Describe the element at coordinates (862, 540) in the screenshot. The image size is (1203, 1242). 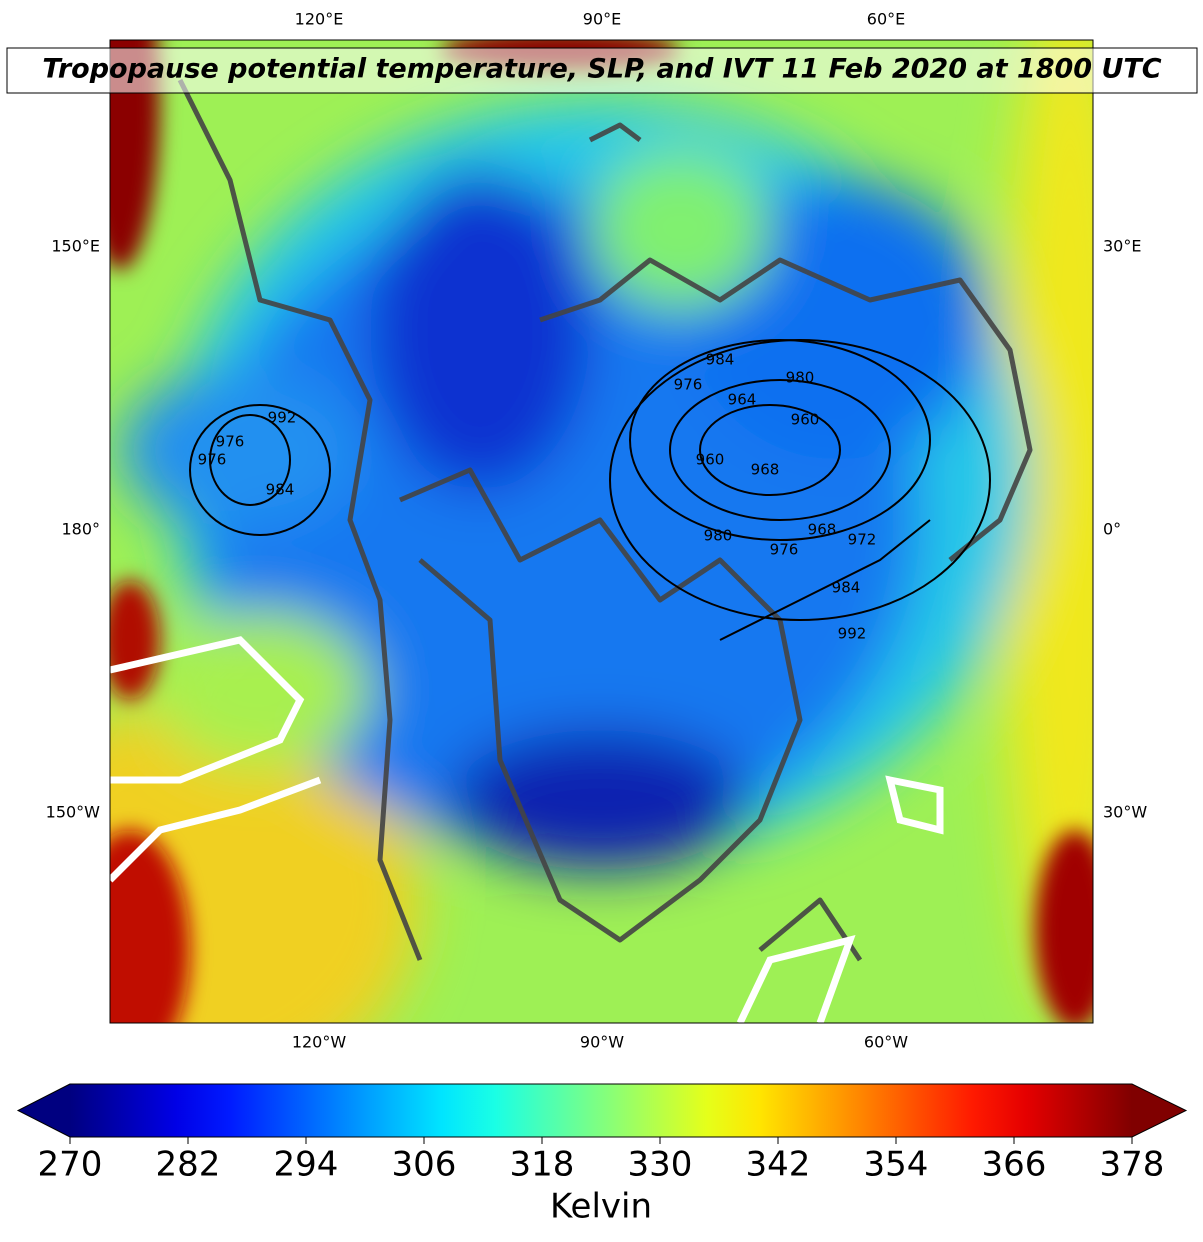
I see `slp-contour-label: 972` at that location.